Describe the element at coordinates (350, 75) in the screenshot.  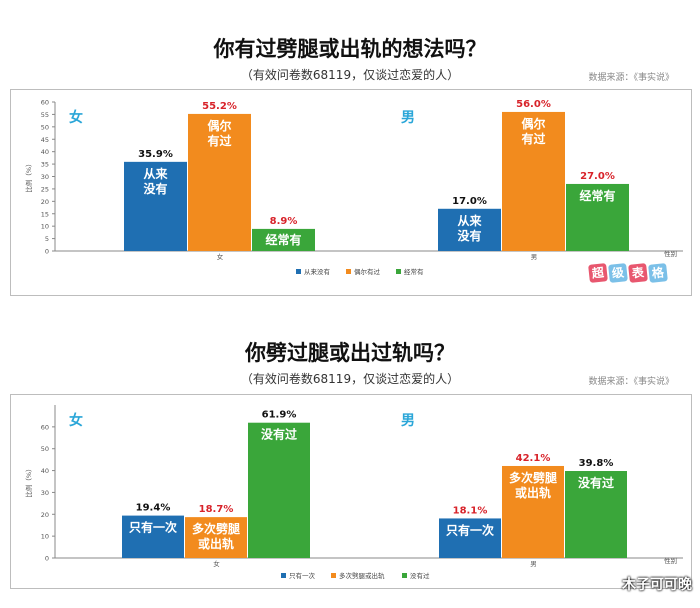
I see `chart1-subtitle: （有效问卷数68119，仅谈过恋爱的人）` at that location.